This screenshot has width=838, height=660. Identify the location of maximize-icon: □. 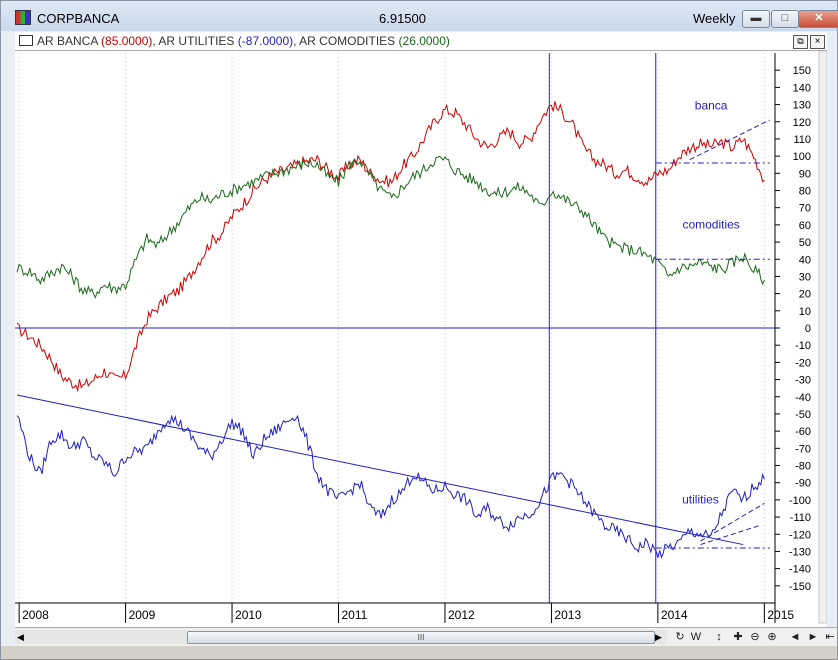
(785, 18).